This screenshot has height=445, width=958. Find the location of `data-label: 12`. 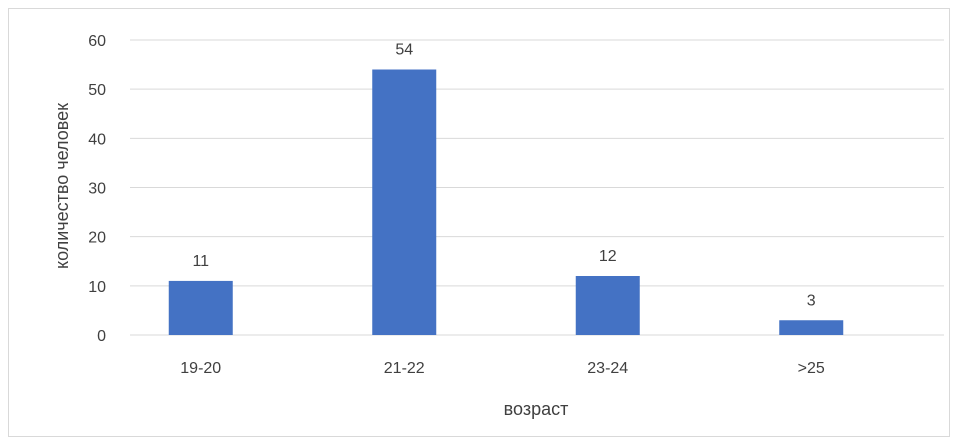

data-label: 12 is located at coordinates (608, 256).